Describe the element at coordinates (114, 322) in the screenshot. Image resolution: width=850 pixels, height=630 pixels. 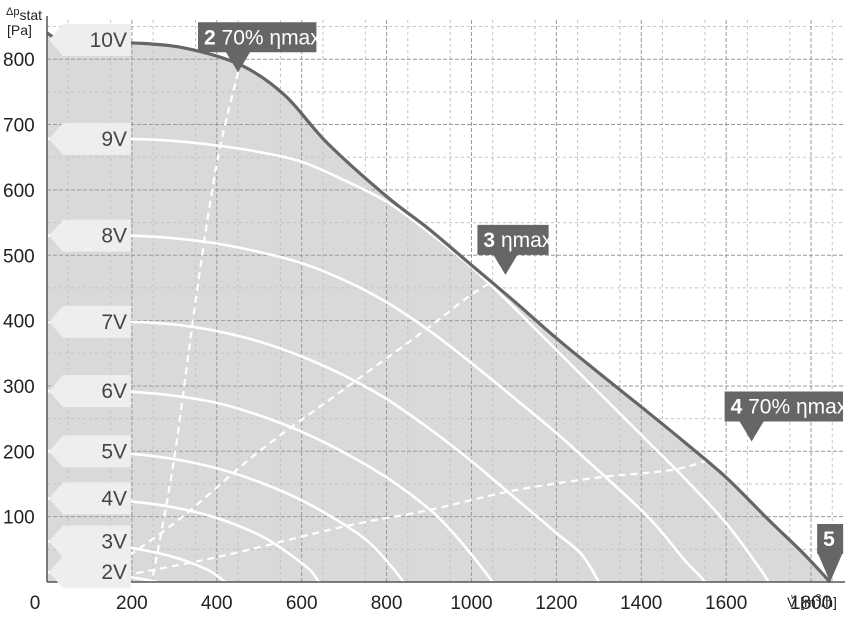
I see `voltage-tag-label: 7V` at that location.